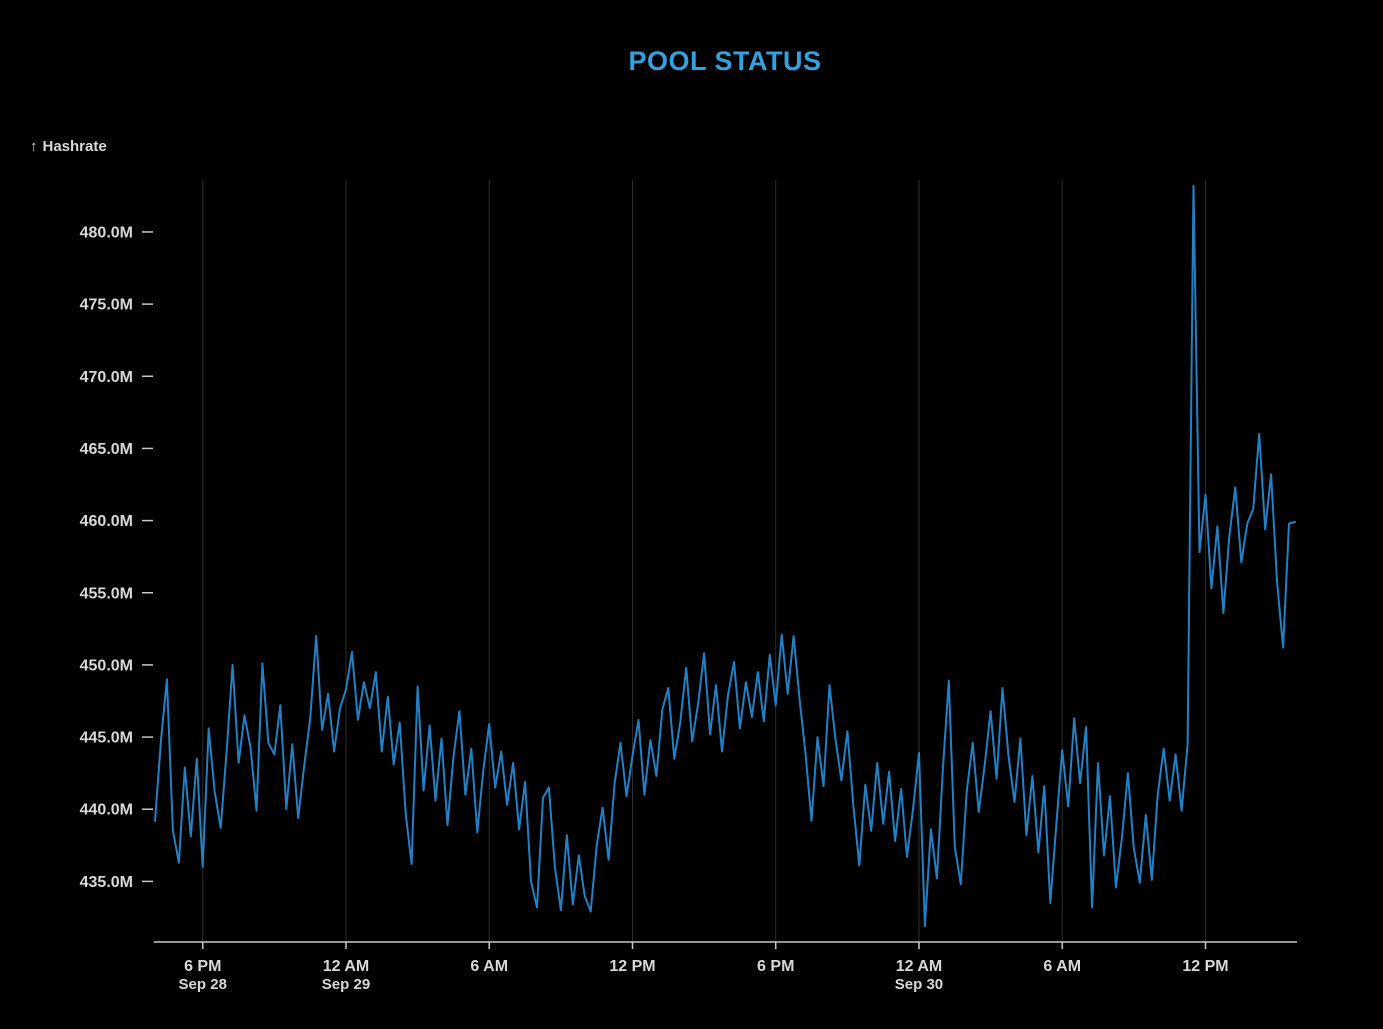 Image resolution: width=1383 pixels, height=1029 pixels. I want to click on y-tick-label: 475.0M, so click(106, 305).